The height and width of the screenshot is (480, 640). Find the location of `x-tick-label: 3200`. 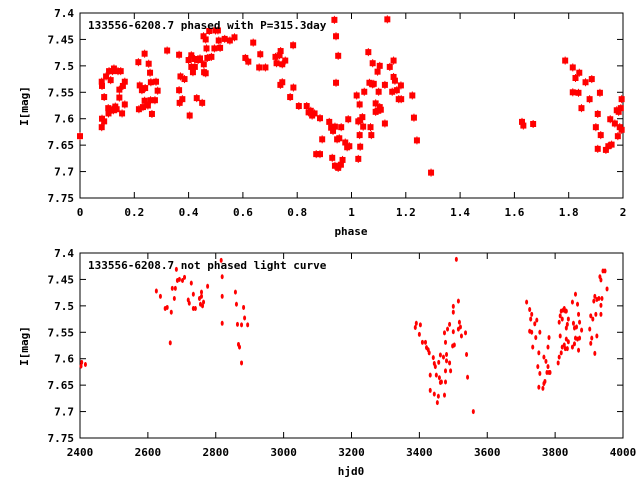

x-tick-label: 3200 is located at coordinates (351, 452).